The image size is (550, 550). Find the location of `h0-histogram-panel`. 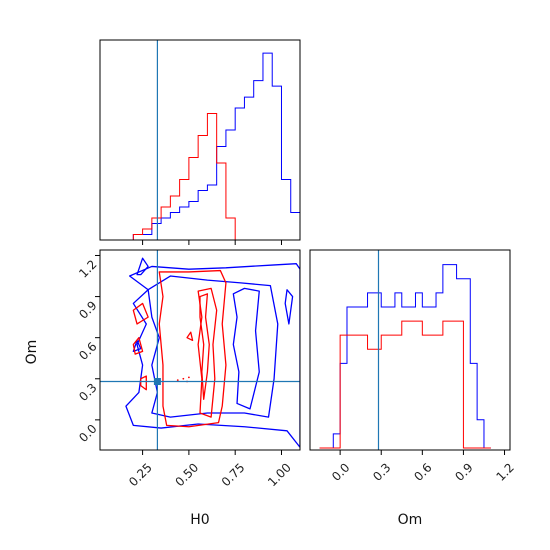

h0-histogram-panel is located at coordinates (200, 142).